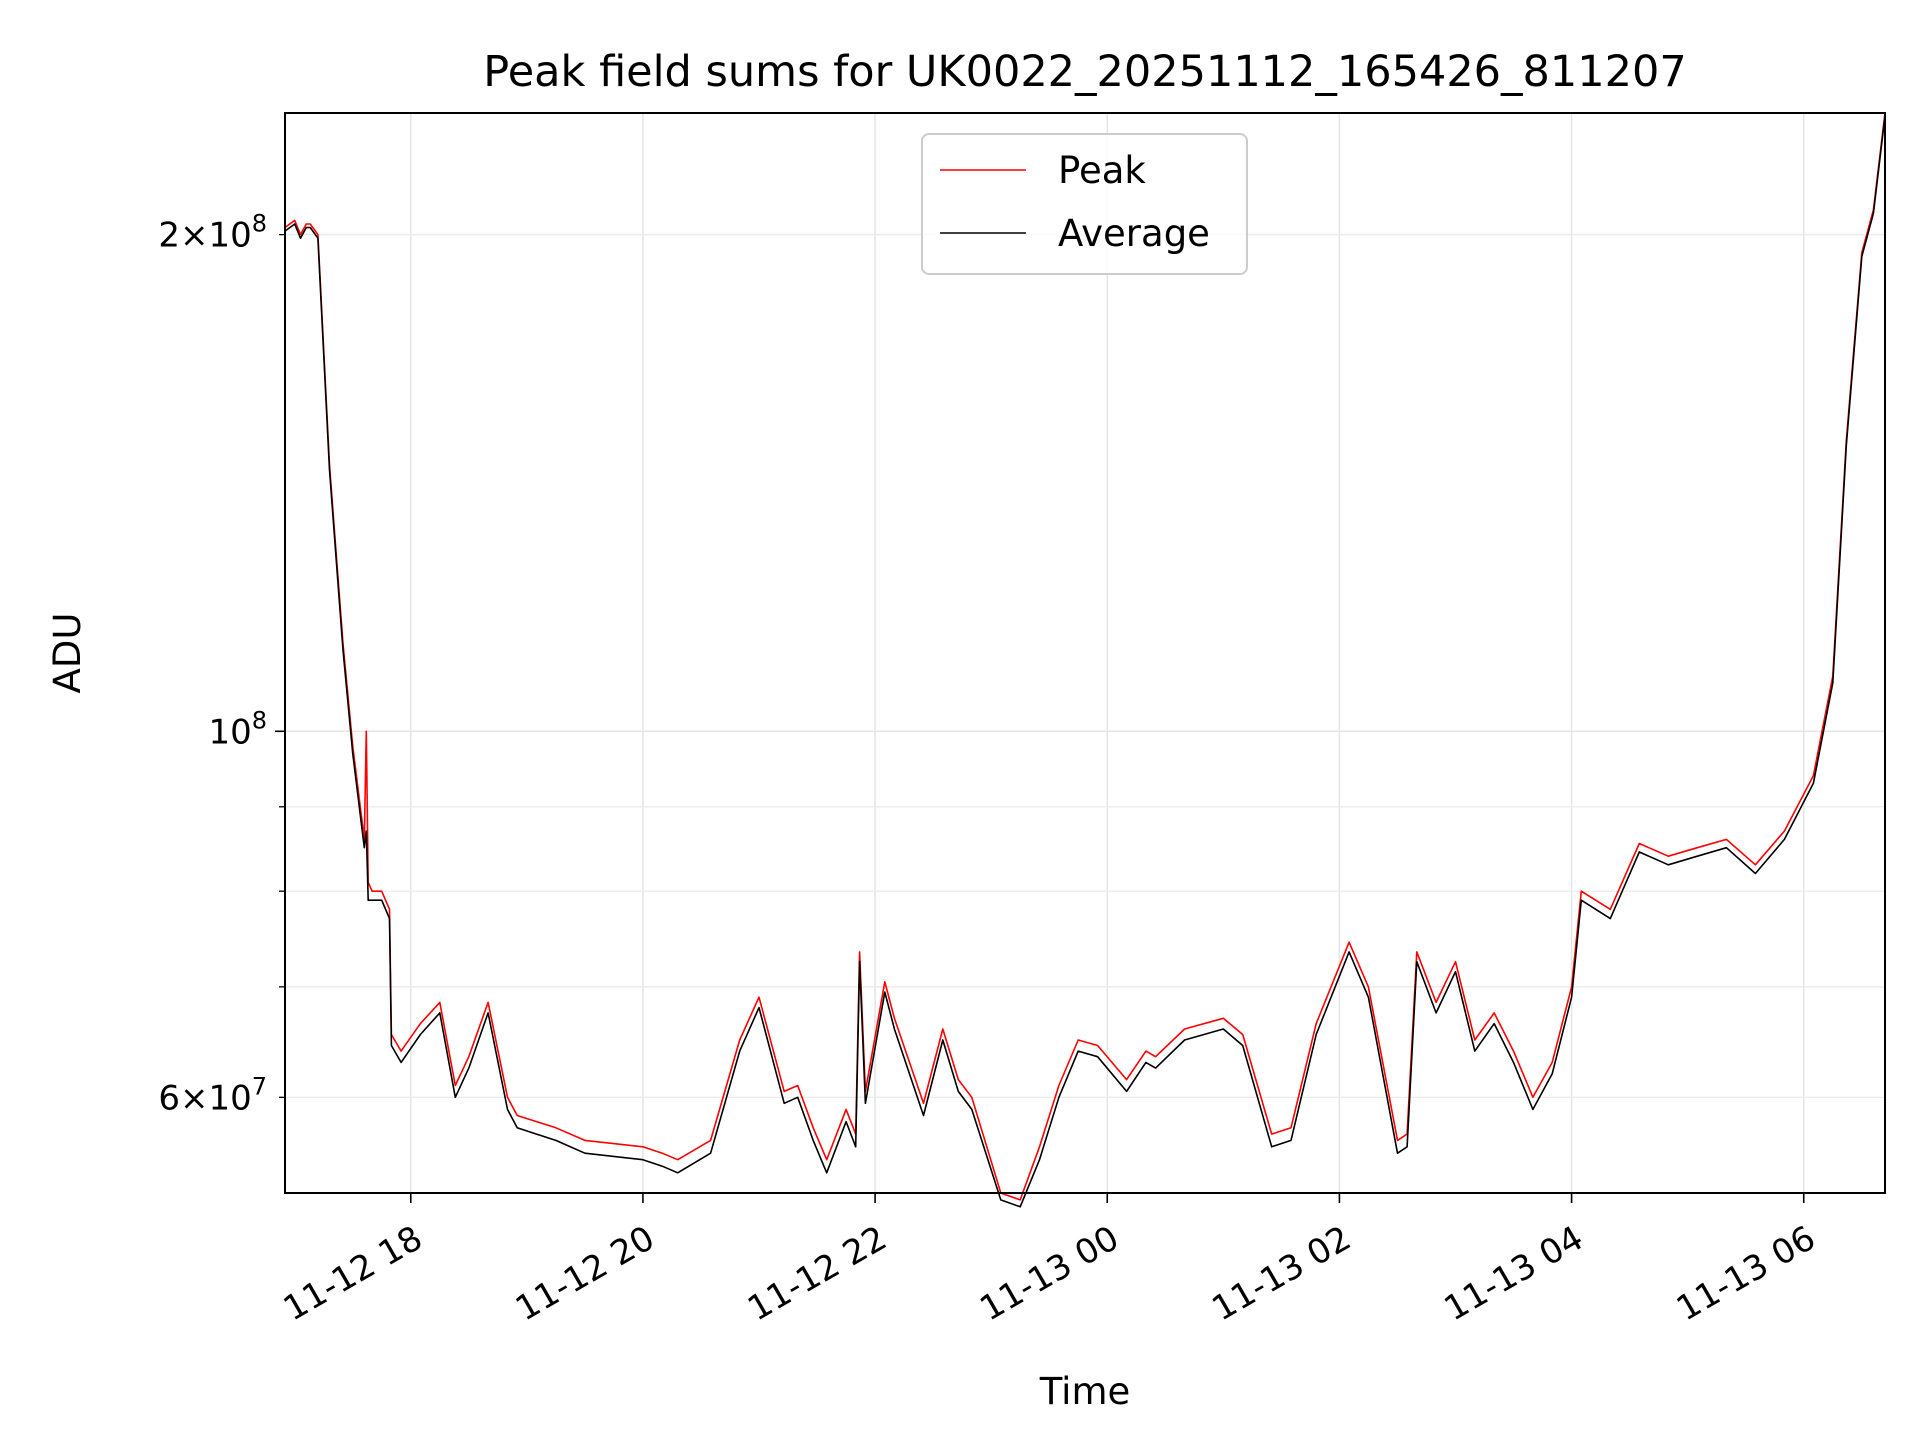 Image resolution: width=1920 pixels, height=1440 pixels. I want to click on legend-peak-label: Peak, so click(1102, 170).